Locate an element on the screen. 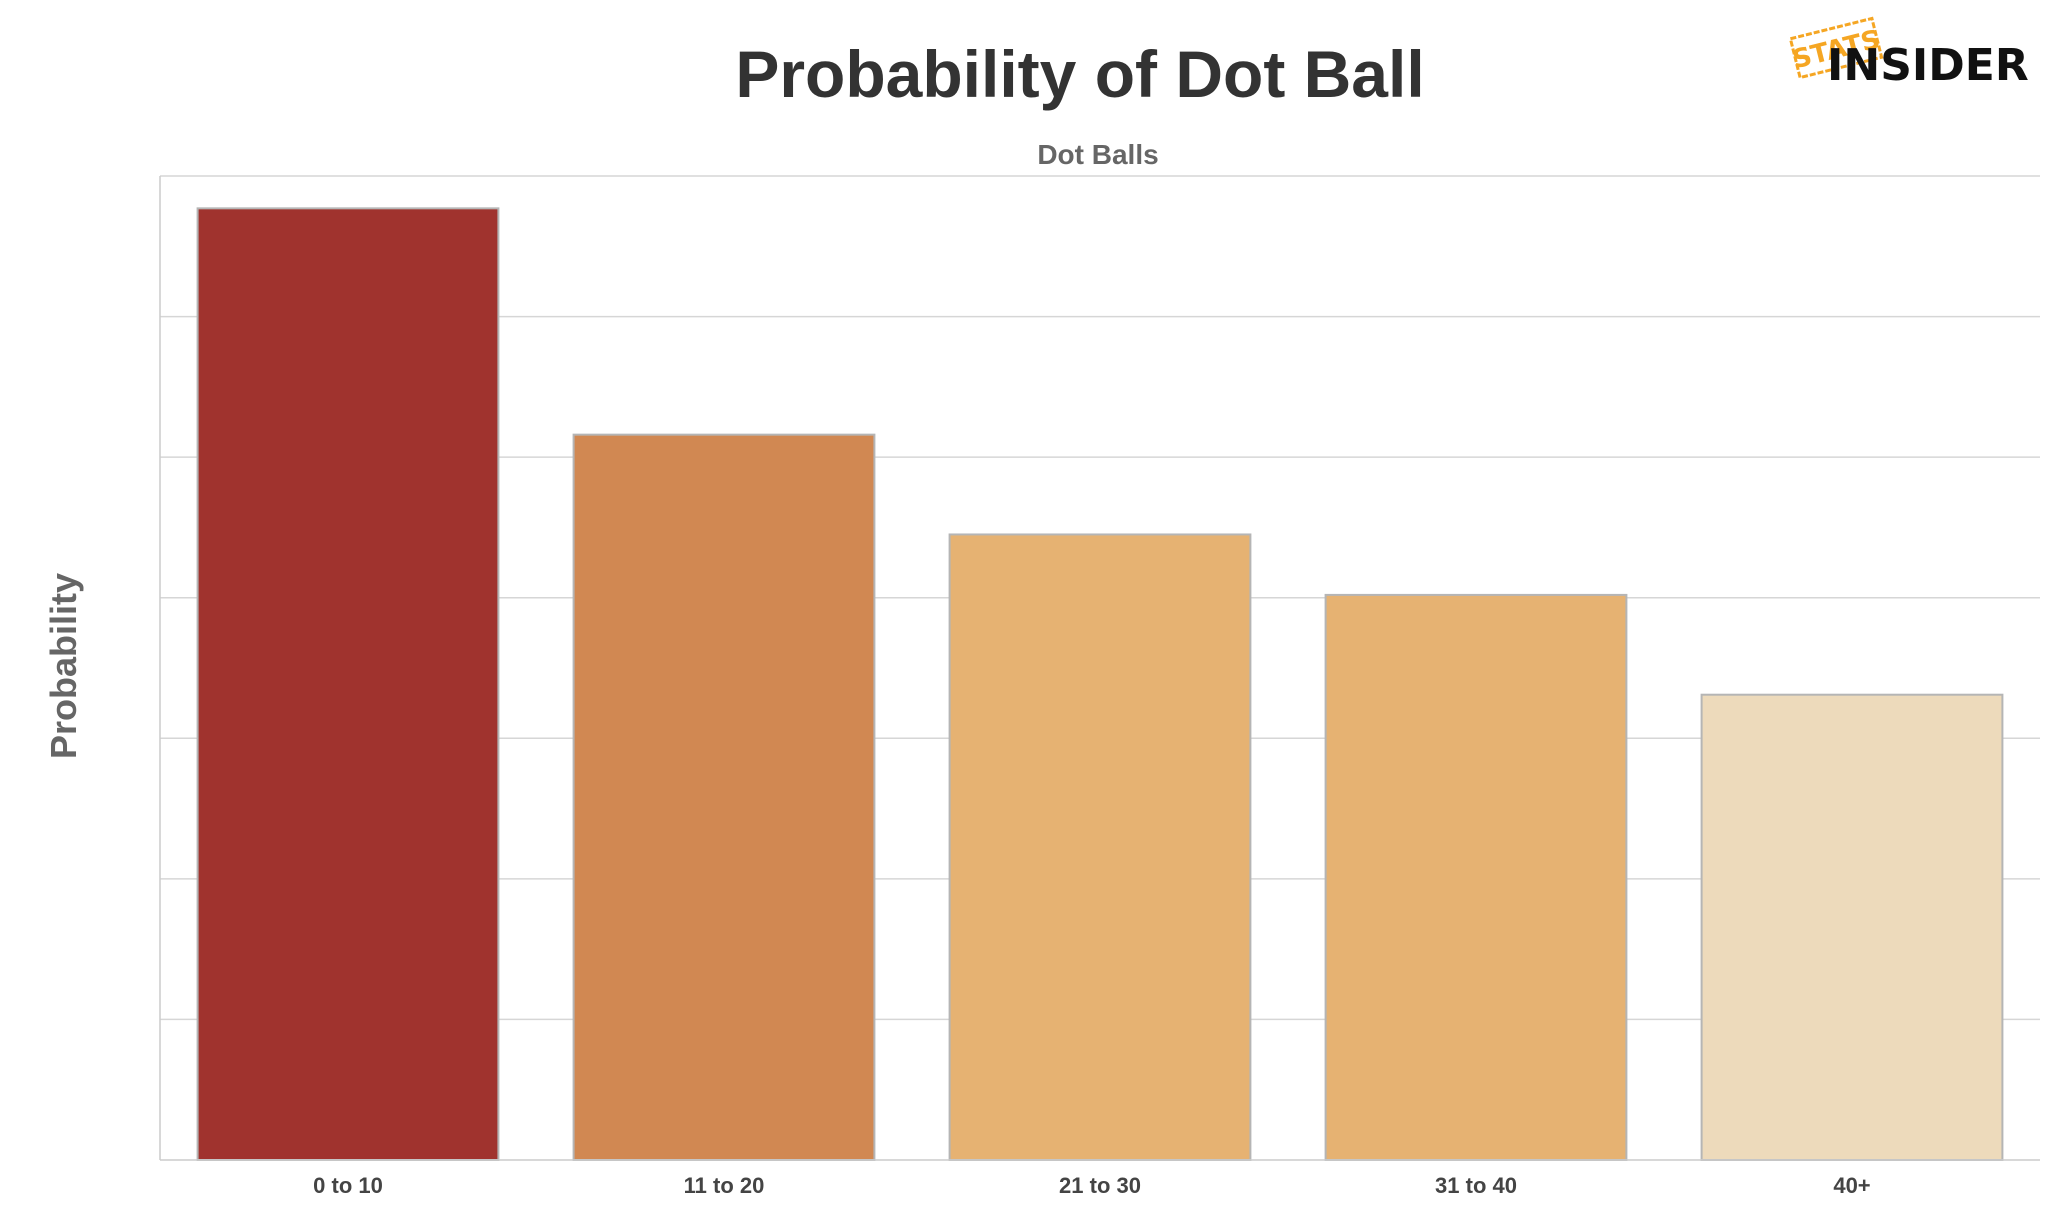  y-axis-label: Probability is located at coordinates (63, 666).